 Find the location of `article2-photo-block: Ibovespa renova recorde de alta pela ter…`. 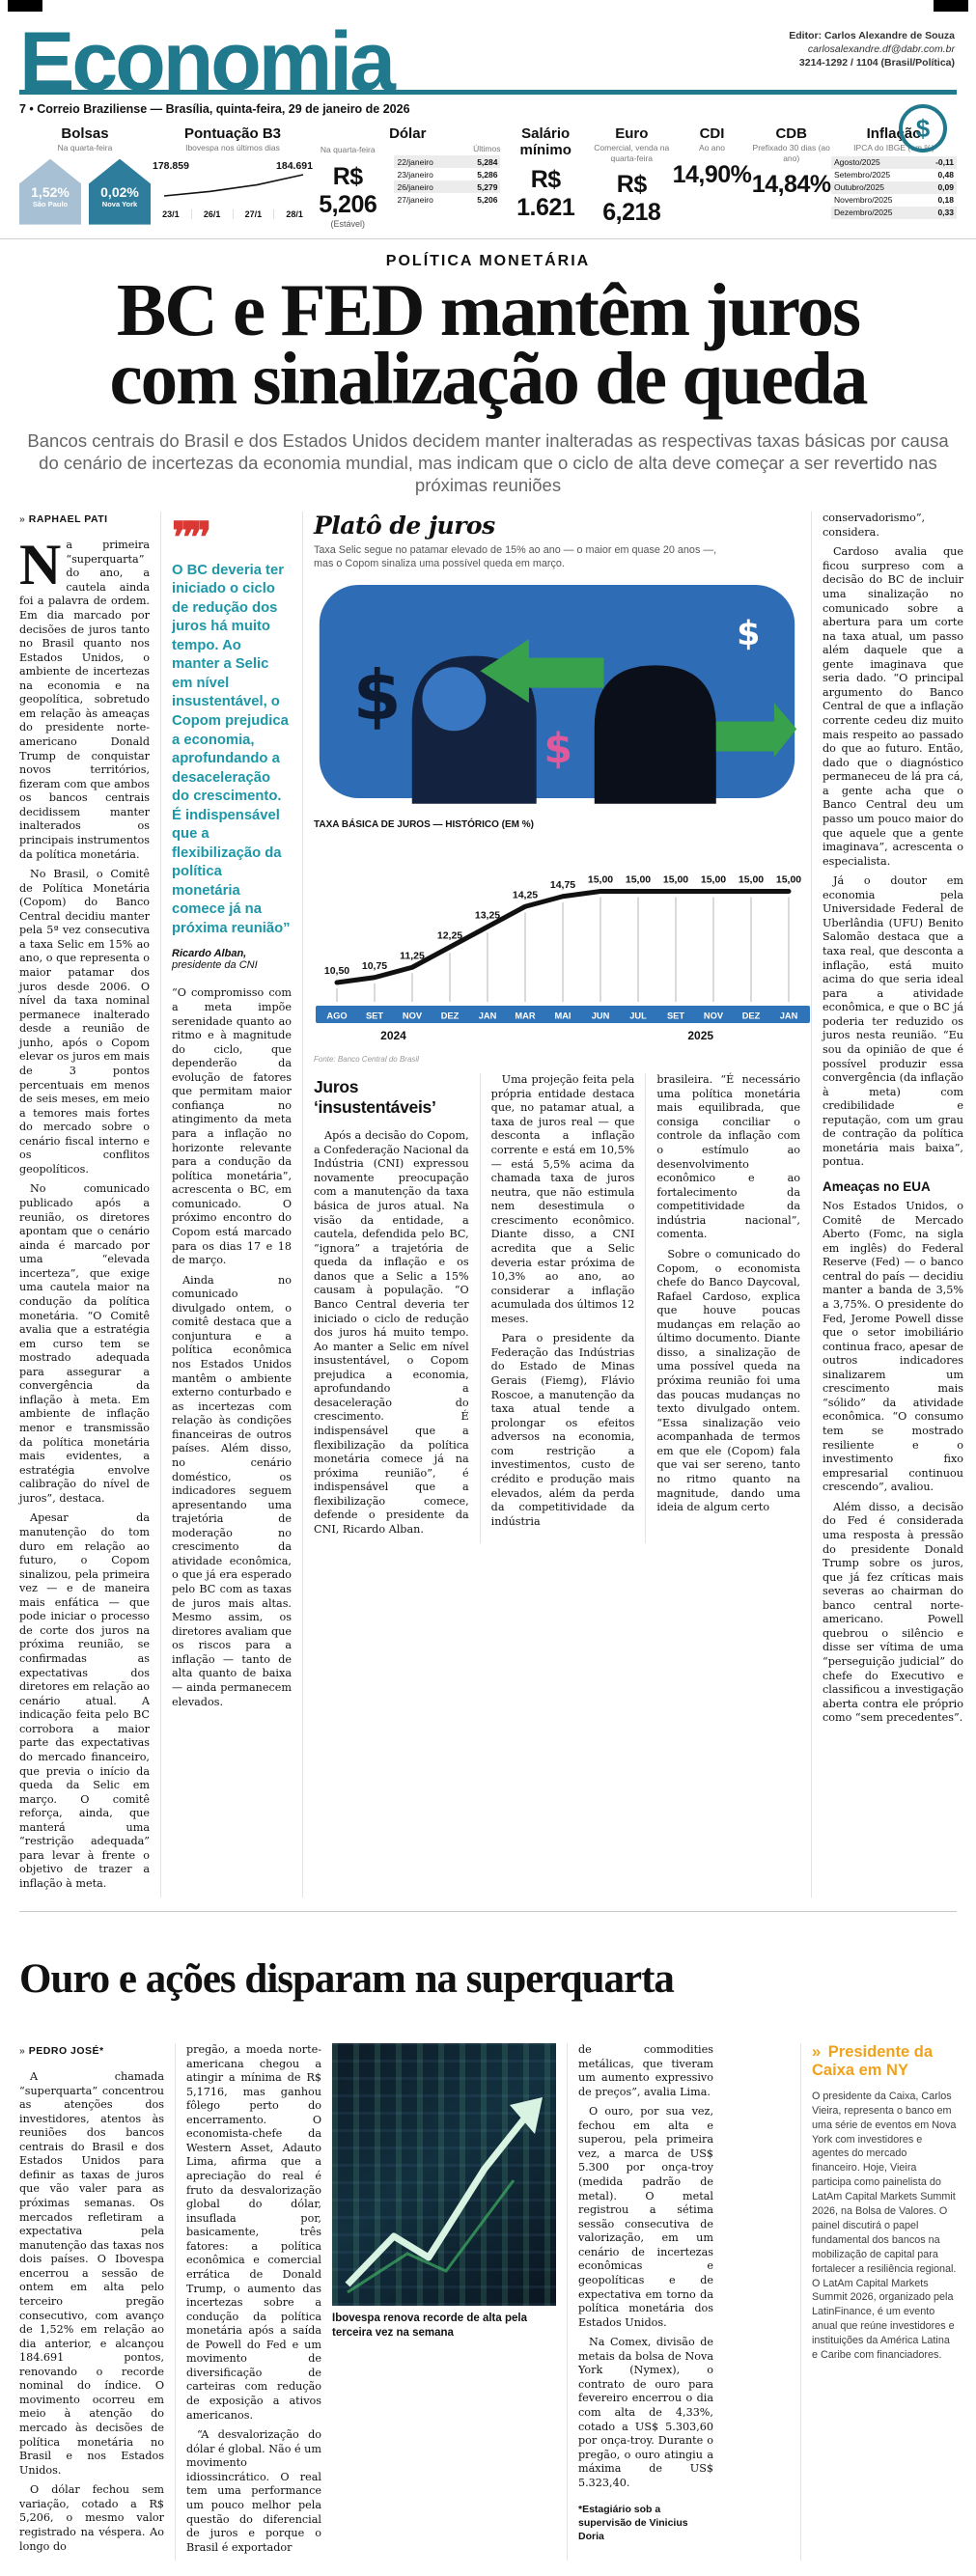

article2-photo-block: Ibovespa renova recorde de alta pela ter… is located at coordinates (444, 2301).